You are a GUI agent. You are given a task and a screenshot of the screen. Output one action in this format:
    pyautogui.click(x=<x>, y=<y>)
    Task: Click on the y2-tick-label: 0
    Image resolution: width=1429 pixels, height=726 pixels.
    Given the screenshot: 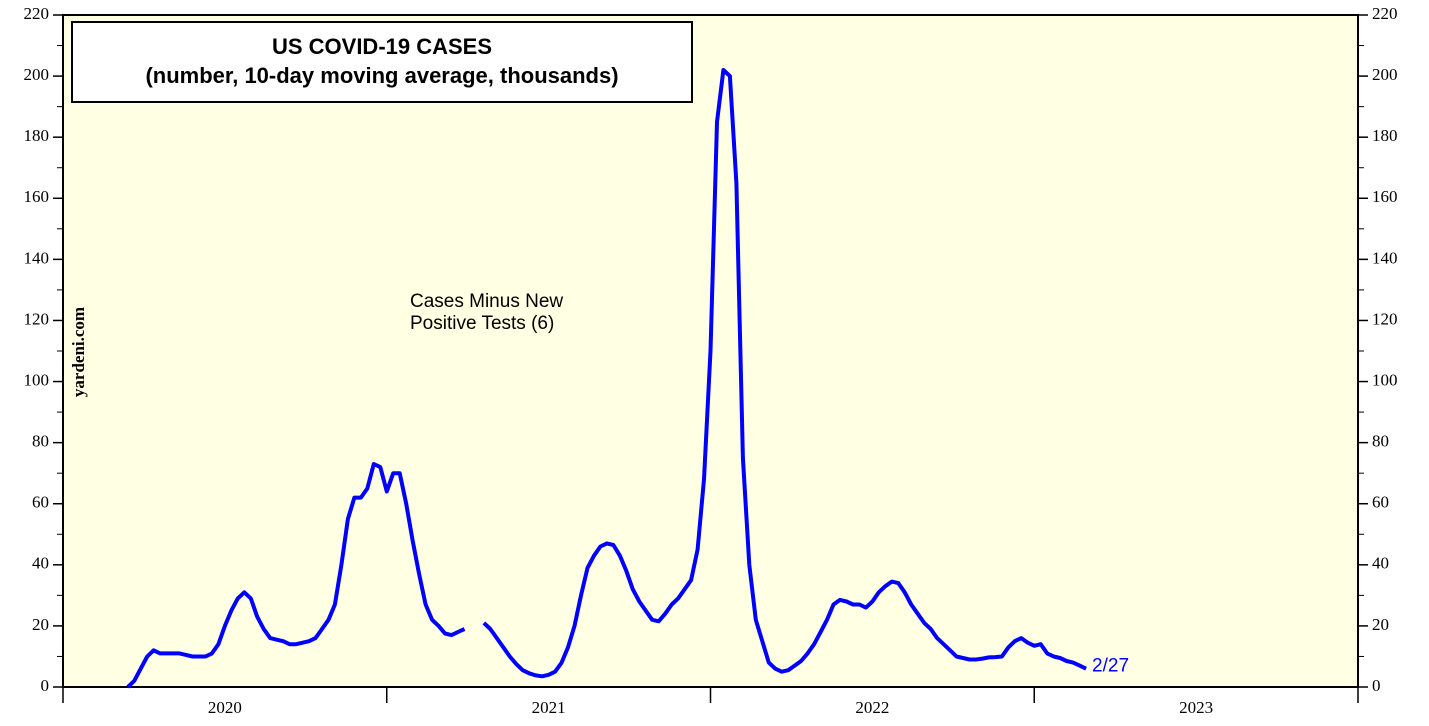 What is the action you would take?
    pyautogui.click(x=1376, y=685)
    